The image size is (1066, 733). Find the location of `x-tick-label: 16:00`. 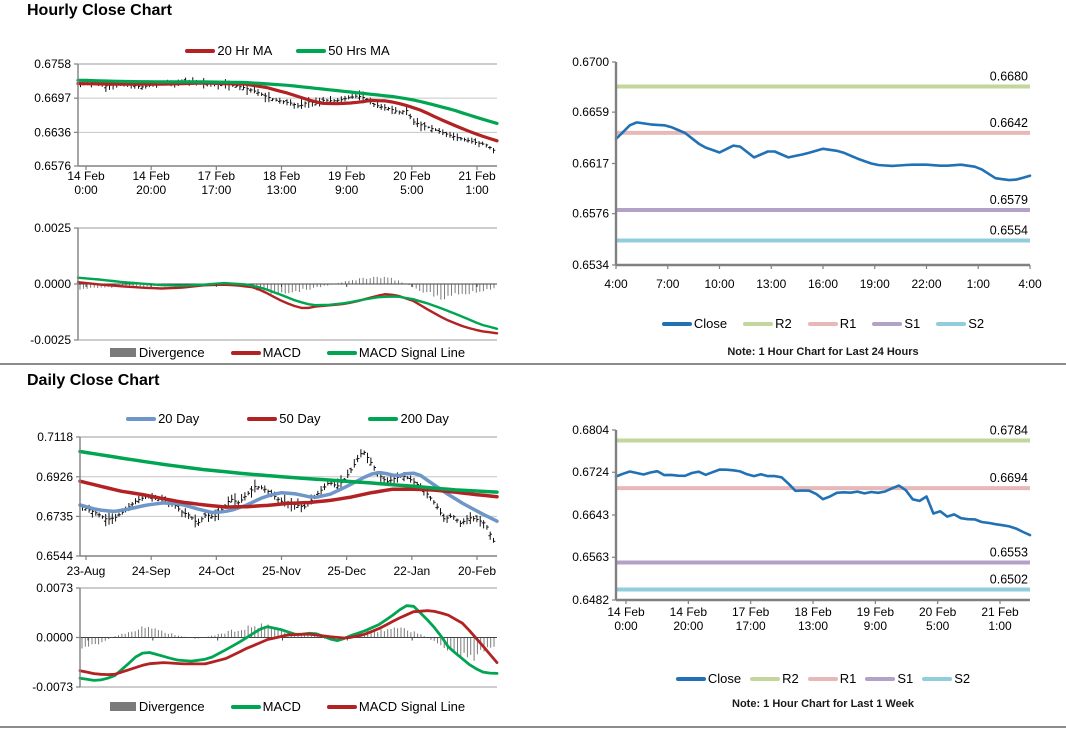

x-tick-label: 16:00 is located at coordinates (823, 284).